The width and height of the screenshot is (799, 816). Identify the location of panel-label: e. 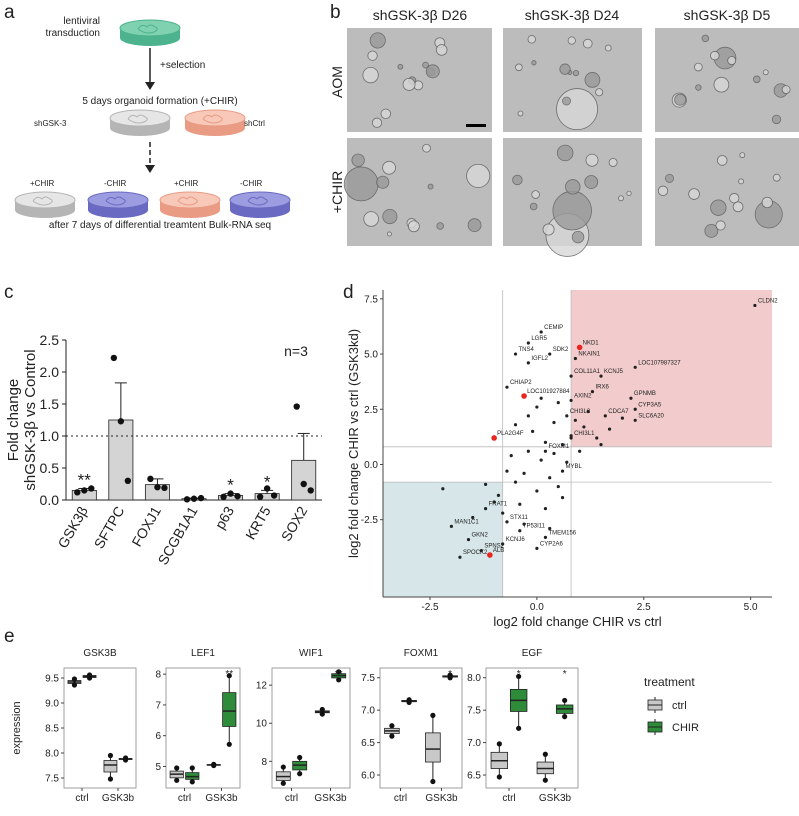
(9, 636).